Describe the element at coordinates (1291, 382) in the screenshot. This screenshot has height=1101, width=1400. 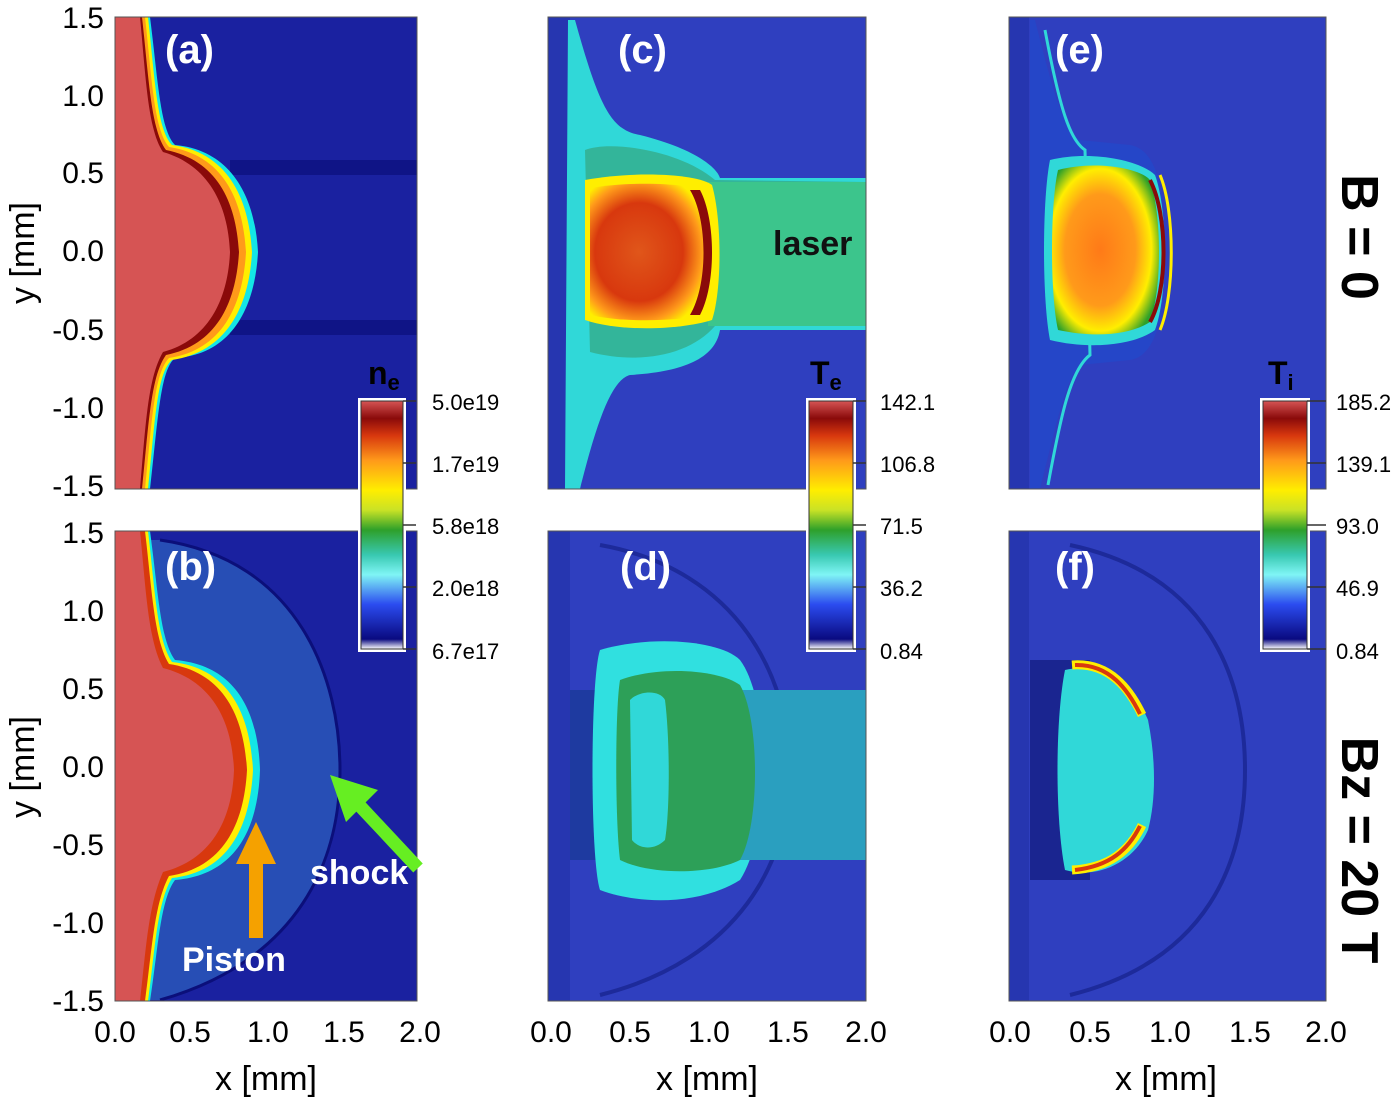
I see `cbar-title-ti-sub: i` at that location.